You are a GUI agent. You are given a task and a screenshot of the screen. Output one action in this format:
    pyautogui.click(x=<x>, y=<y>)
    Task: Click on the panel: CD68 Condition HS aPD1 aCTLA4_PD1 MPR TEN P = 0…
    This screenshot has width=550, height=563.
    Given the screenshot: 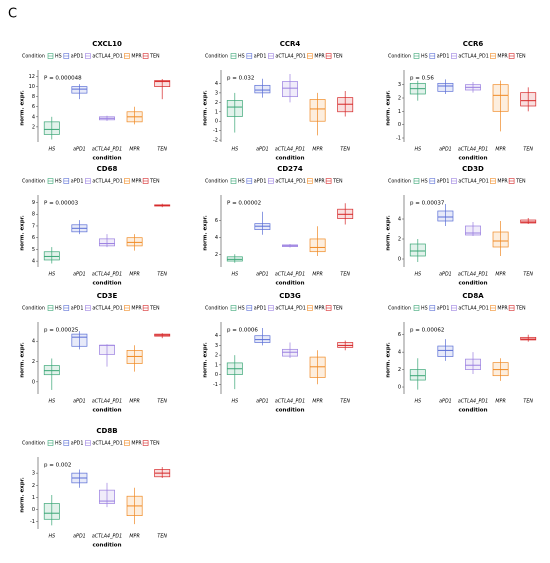 What is the action you would take?
    pyautogui.click(x=95, y=226)
    